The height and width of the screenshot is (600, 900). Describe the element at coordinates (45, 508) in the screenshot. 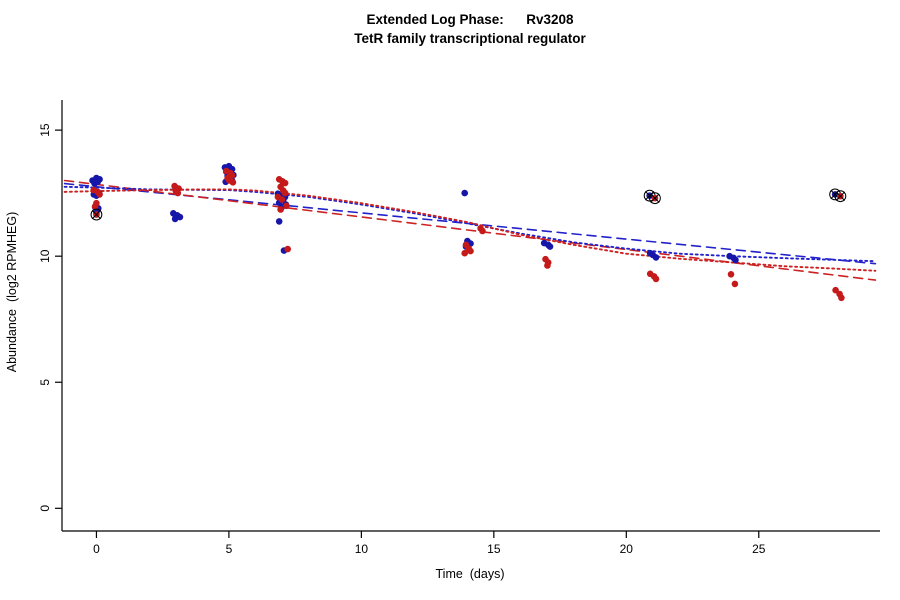

I see `y-tick-label: 0` at that location.